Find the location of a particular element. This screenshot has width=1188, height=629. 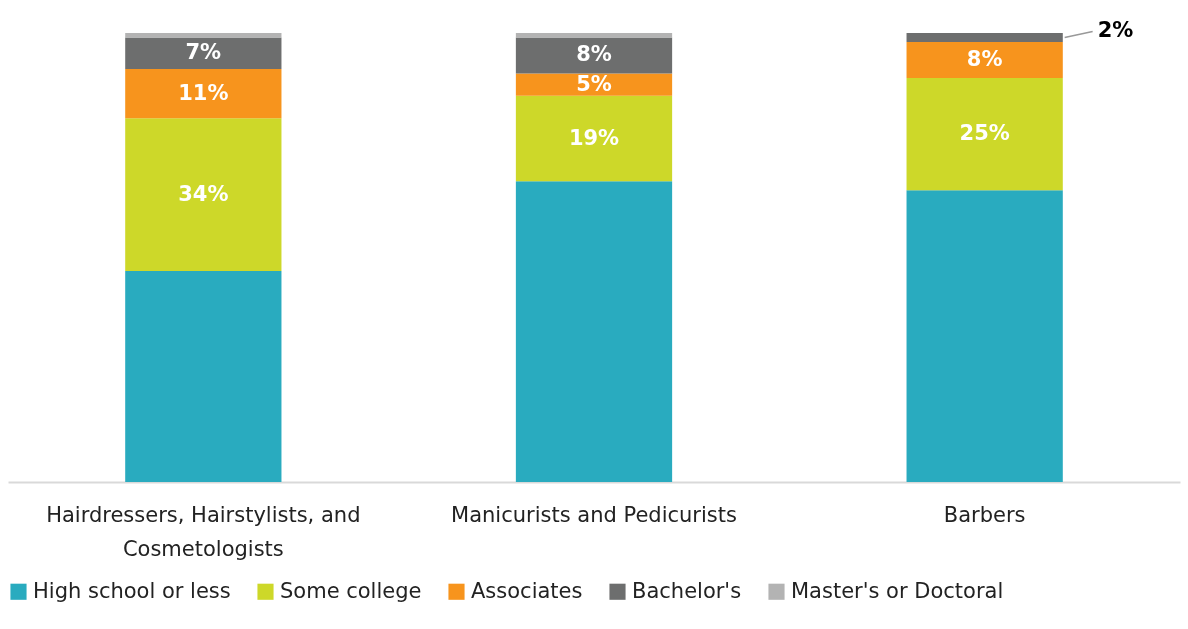

data-label: 19% is located at coordinates (594, 137).